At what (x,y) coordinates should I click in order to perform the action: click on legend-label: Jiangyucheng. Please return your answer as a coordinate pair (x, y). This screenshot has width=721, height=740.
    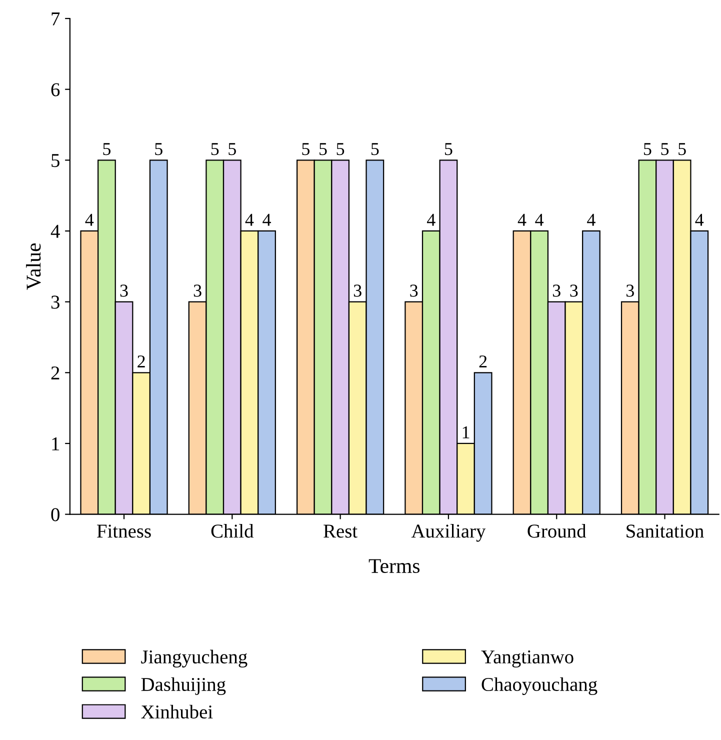
    Looking at the image, I should click on (194, 659).